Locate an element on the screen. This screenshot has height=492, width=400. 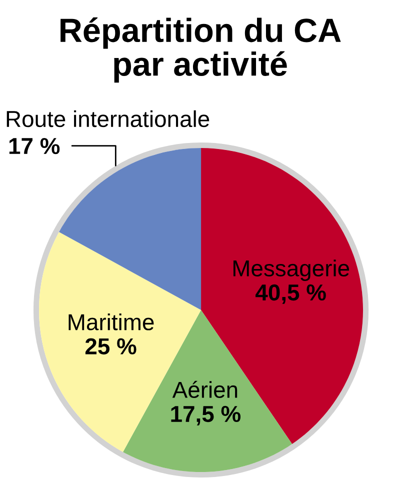
data-label: 17 % is located at coordinates (34, 146).